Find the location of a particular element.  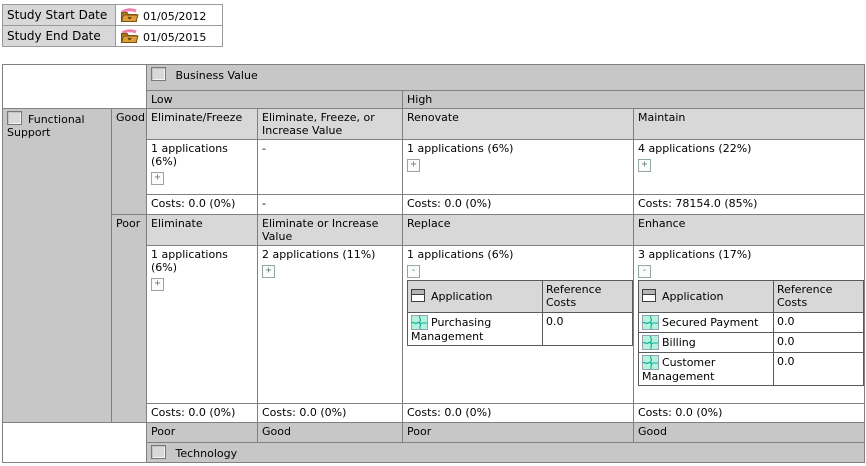

quadrant-title-eliminate: Eliminate is located at coordinates (202, 230).